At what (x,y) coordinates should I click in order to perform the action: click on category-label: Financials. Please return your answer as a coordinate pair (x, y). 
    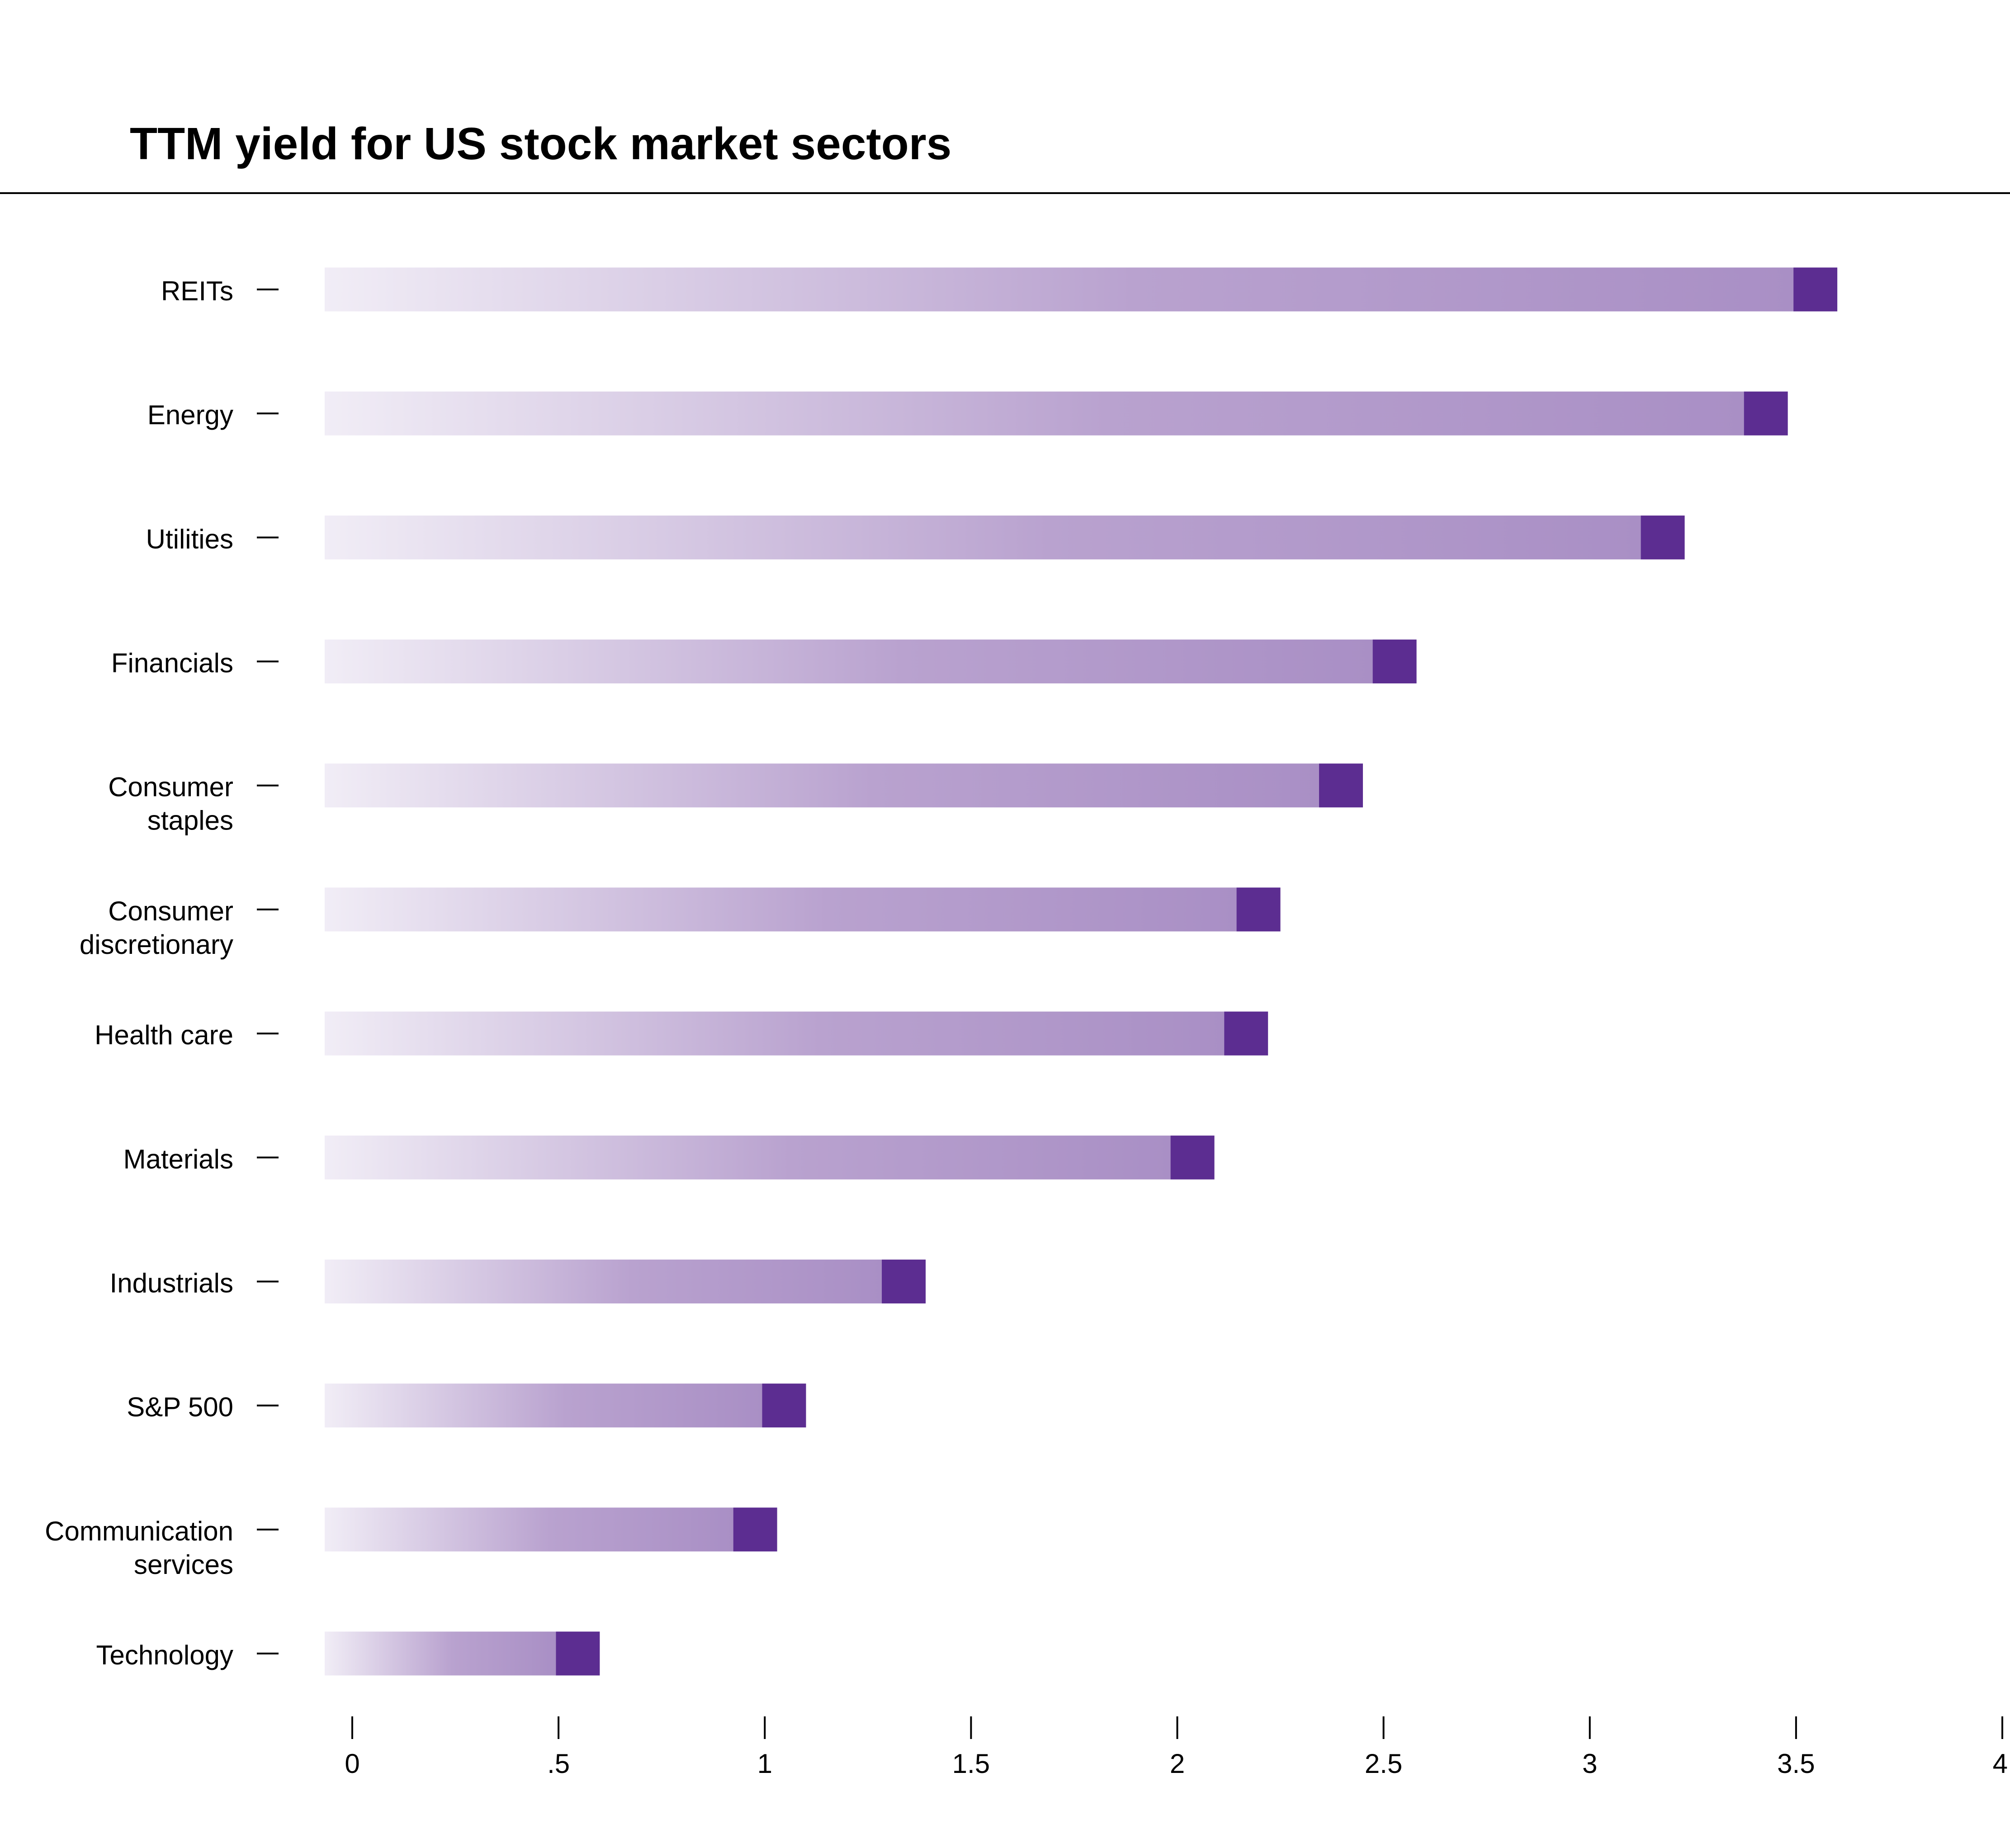
    Looking at the image, I should click on (172, 663).